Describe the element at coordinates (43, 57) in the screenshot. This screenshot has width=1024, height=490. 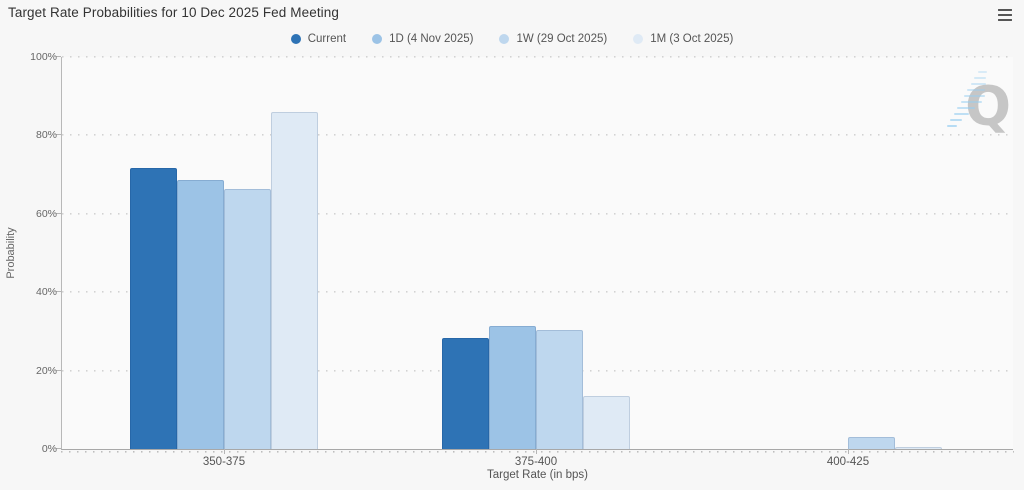
I see `y-tick-label: 100%` at that location.